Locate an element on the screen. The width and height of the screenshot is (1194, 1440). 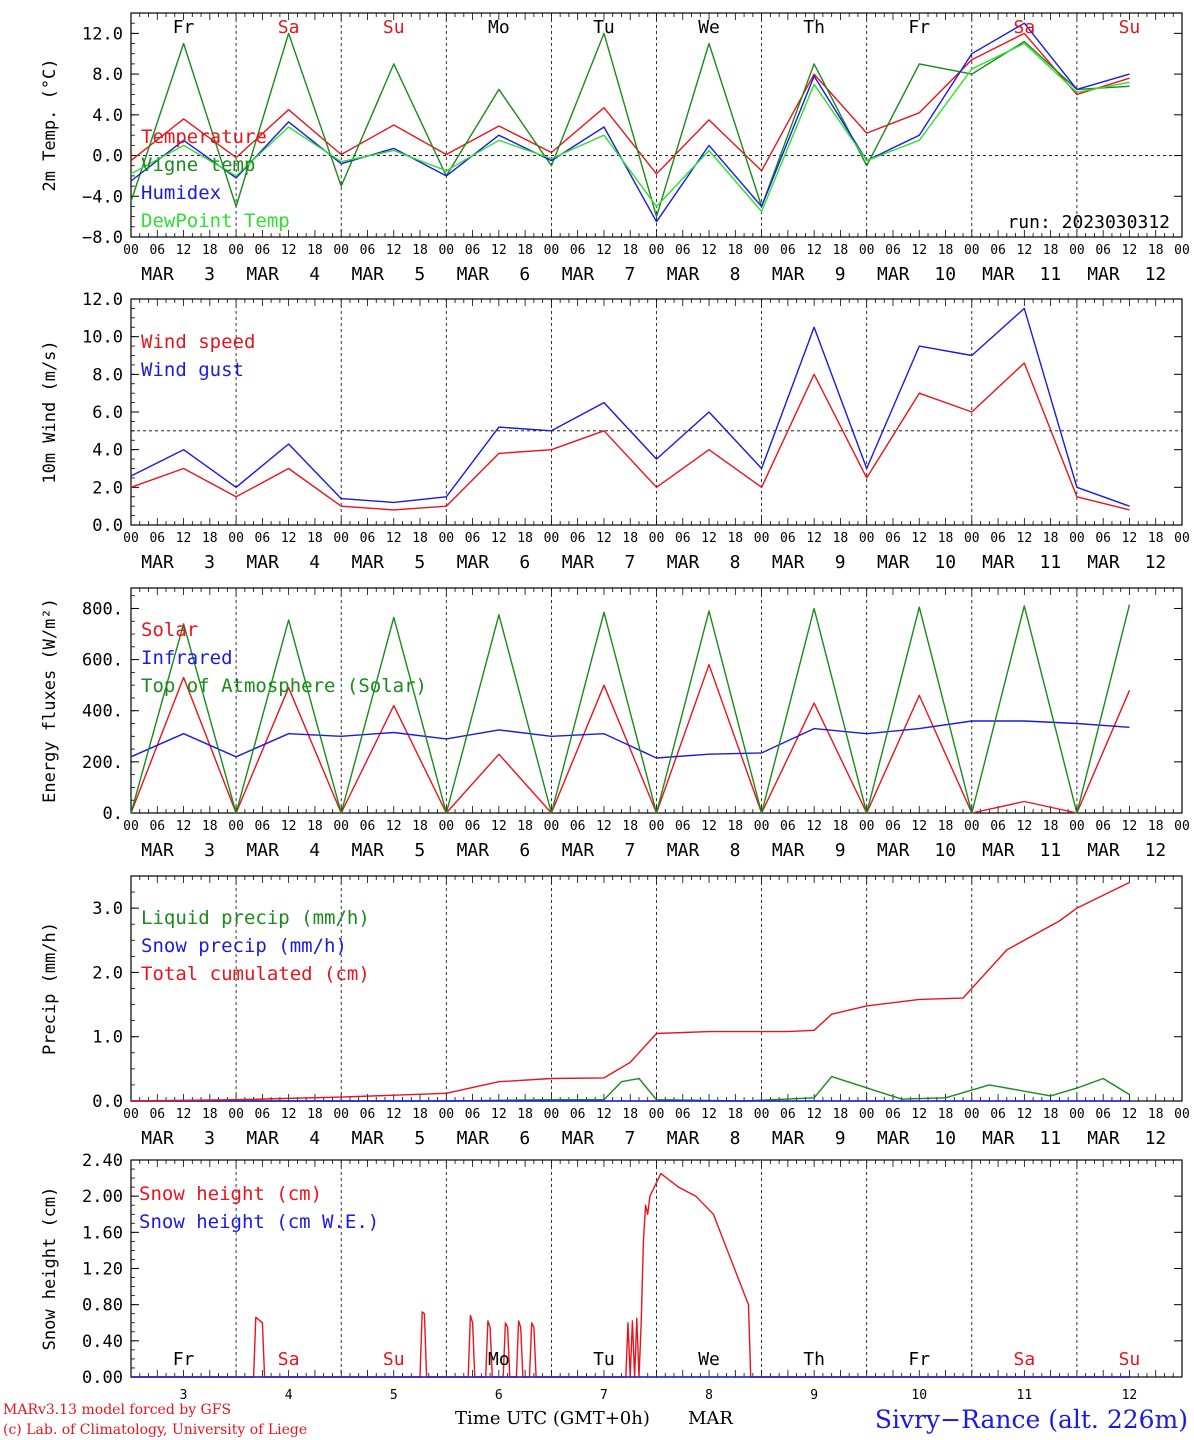
y-tick-label: 1.20 is located at coordinates (102, 1270).